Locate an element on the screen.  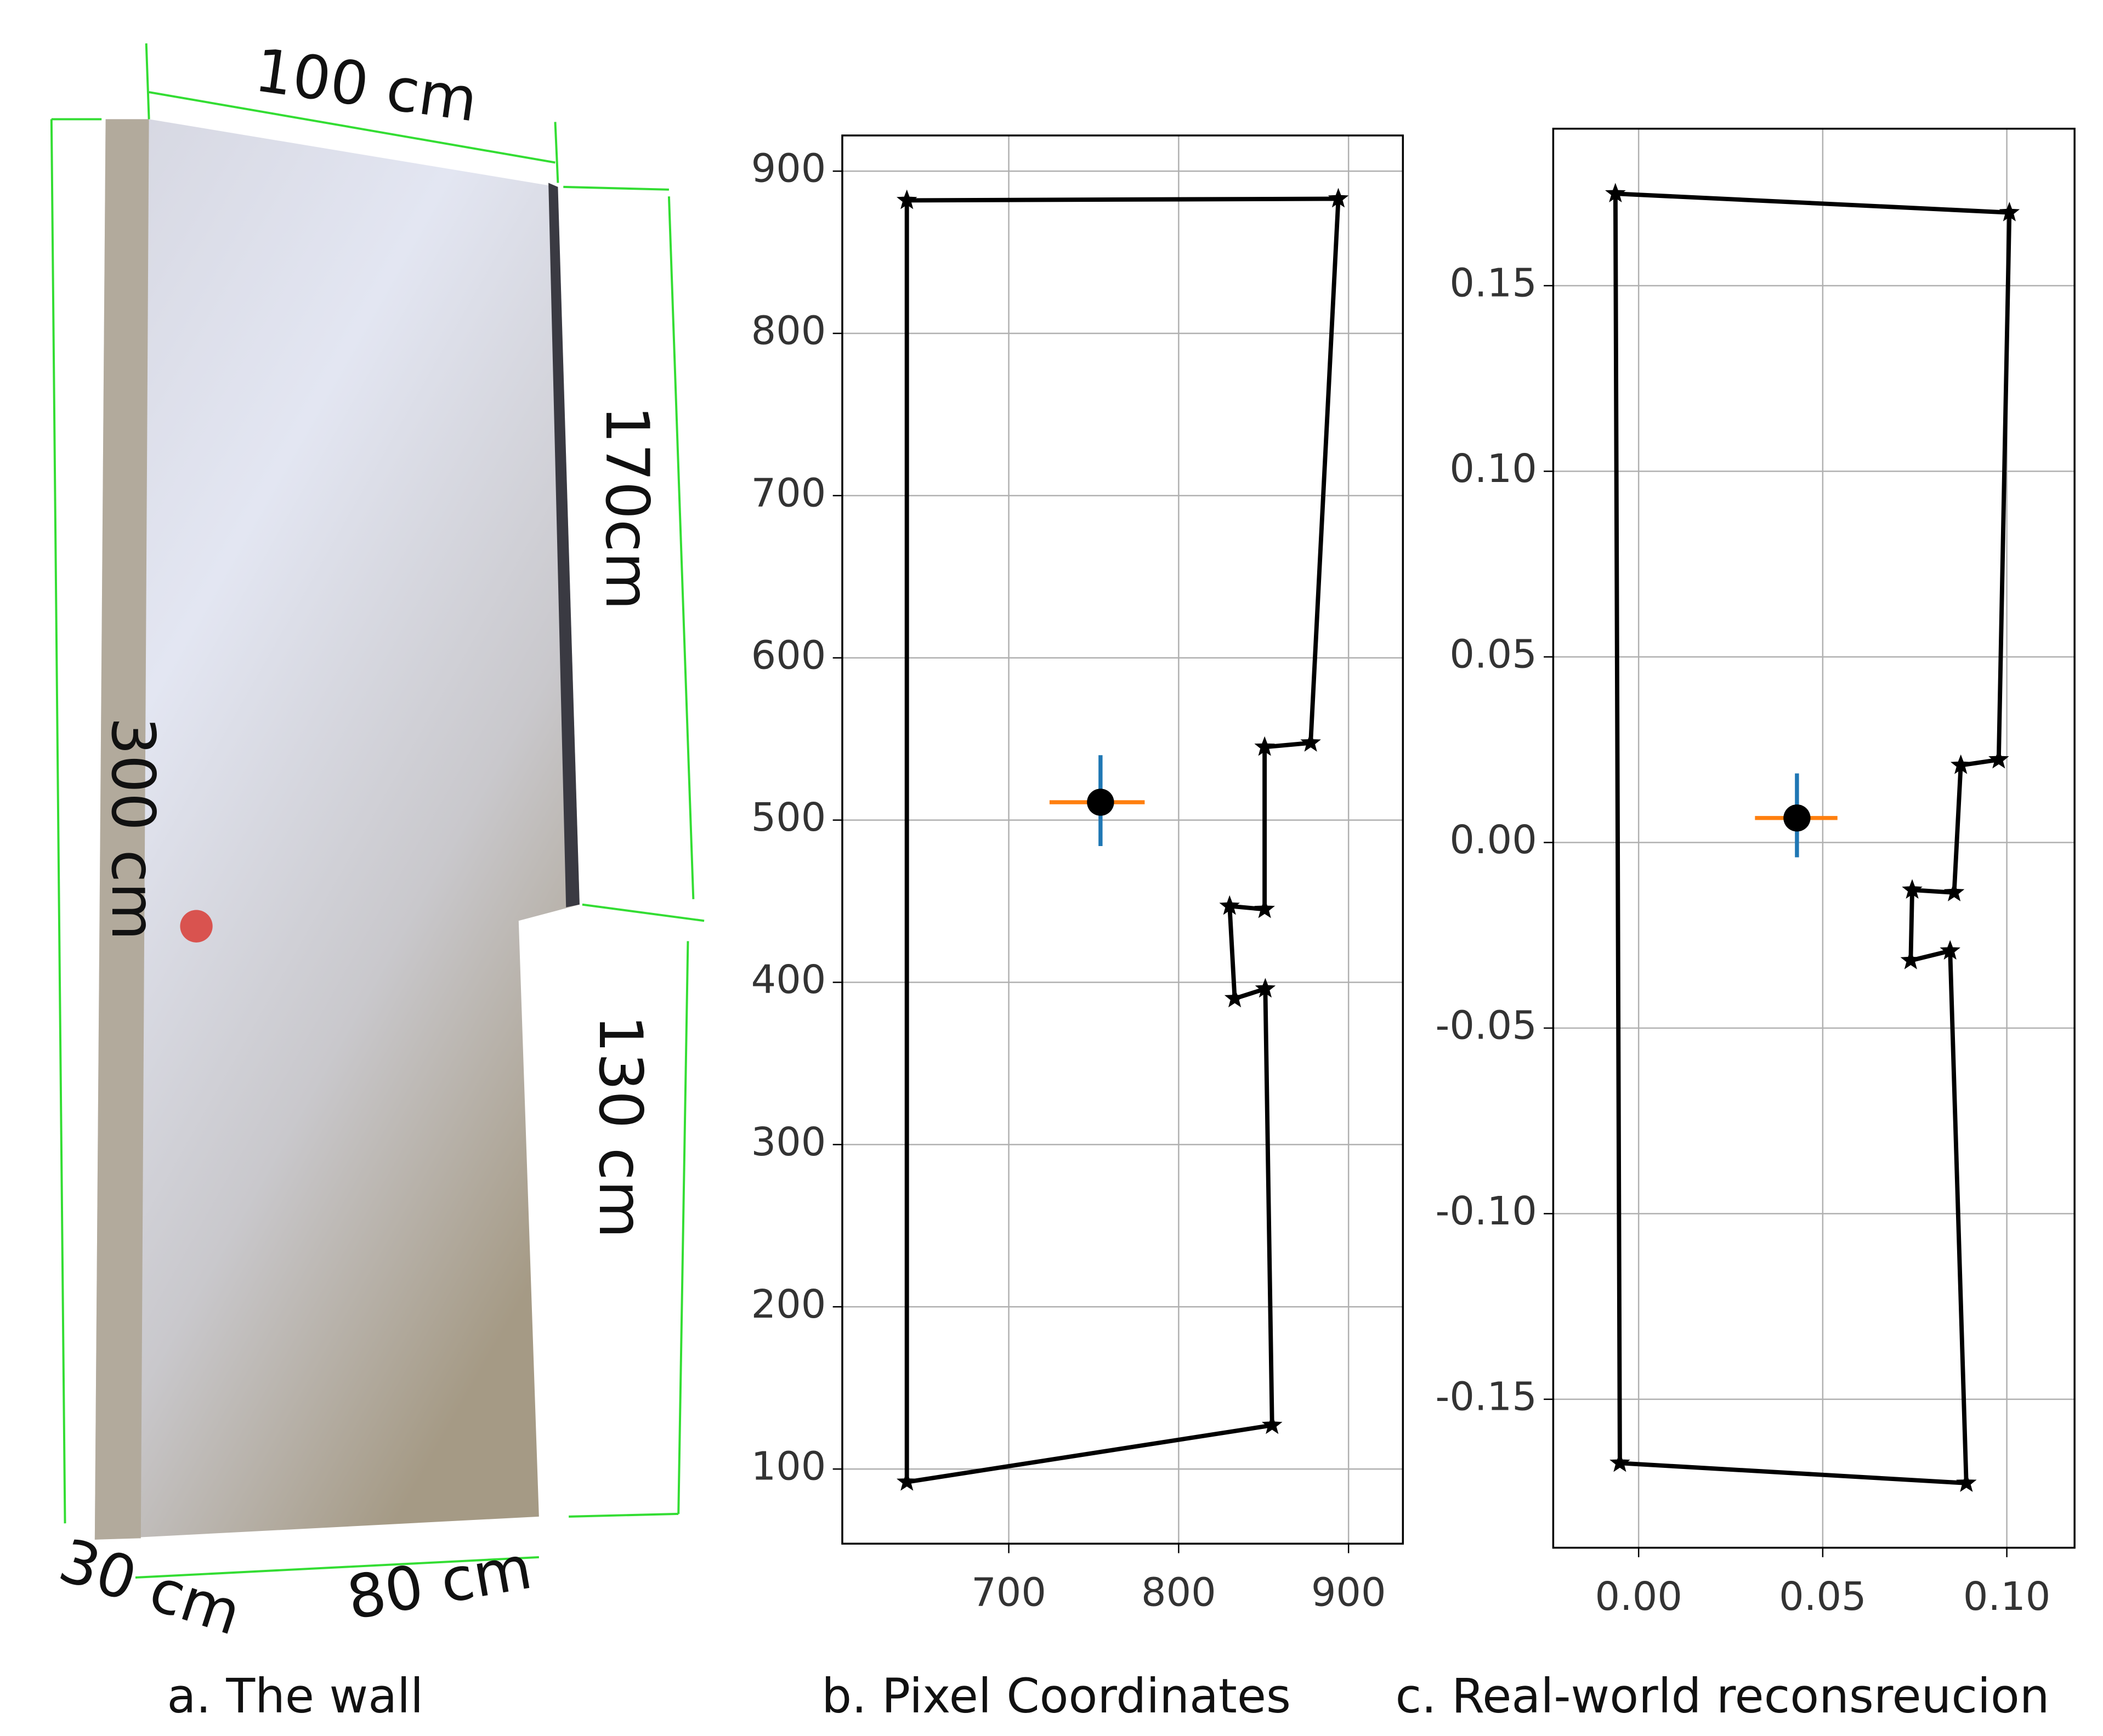
y-tick-label: 700 is located at coordinates (788, 492).